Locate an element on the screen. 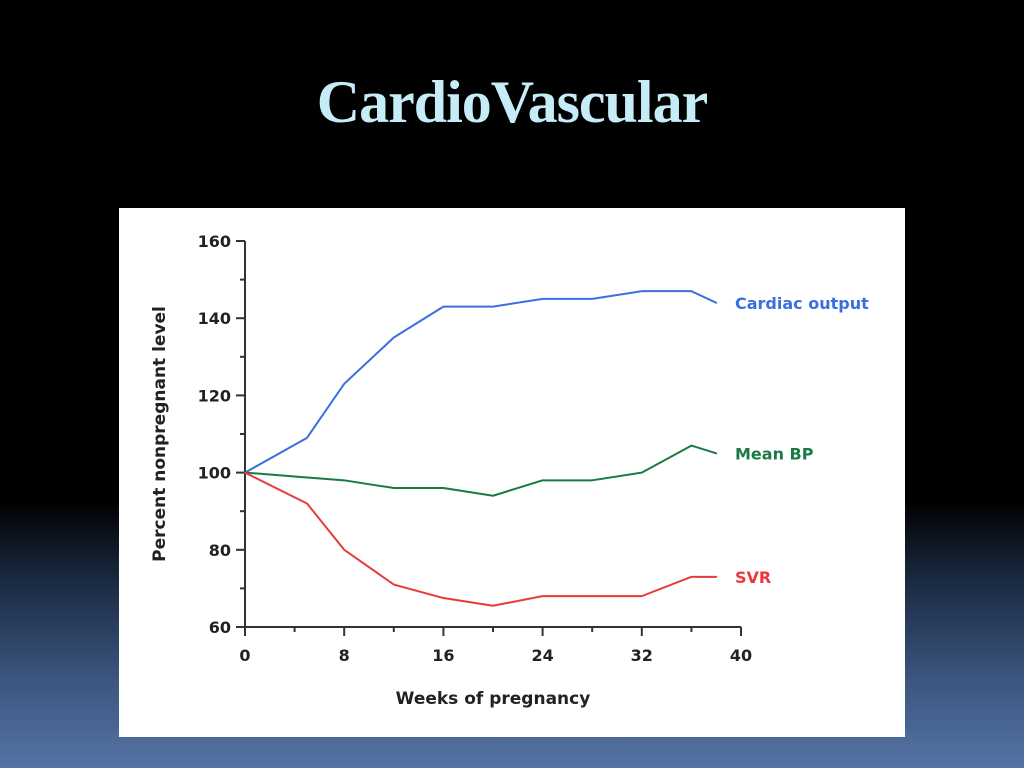 The width and height of the screenshot is (1024, 768). series-label-svr: SVR is located at coordinates (753, 577).